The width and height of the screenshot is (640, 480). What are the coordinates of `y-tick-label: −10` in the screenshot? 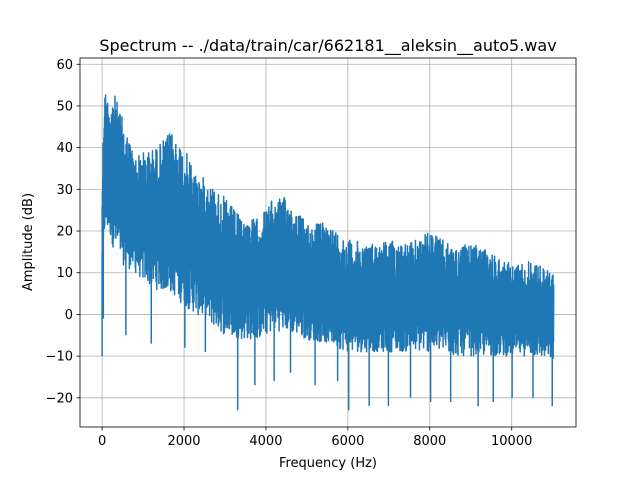 It's located at (59, 357).